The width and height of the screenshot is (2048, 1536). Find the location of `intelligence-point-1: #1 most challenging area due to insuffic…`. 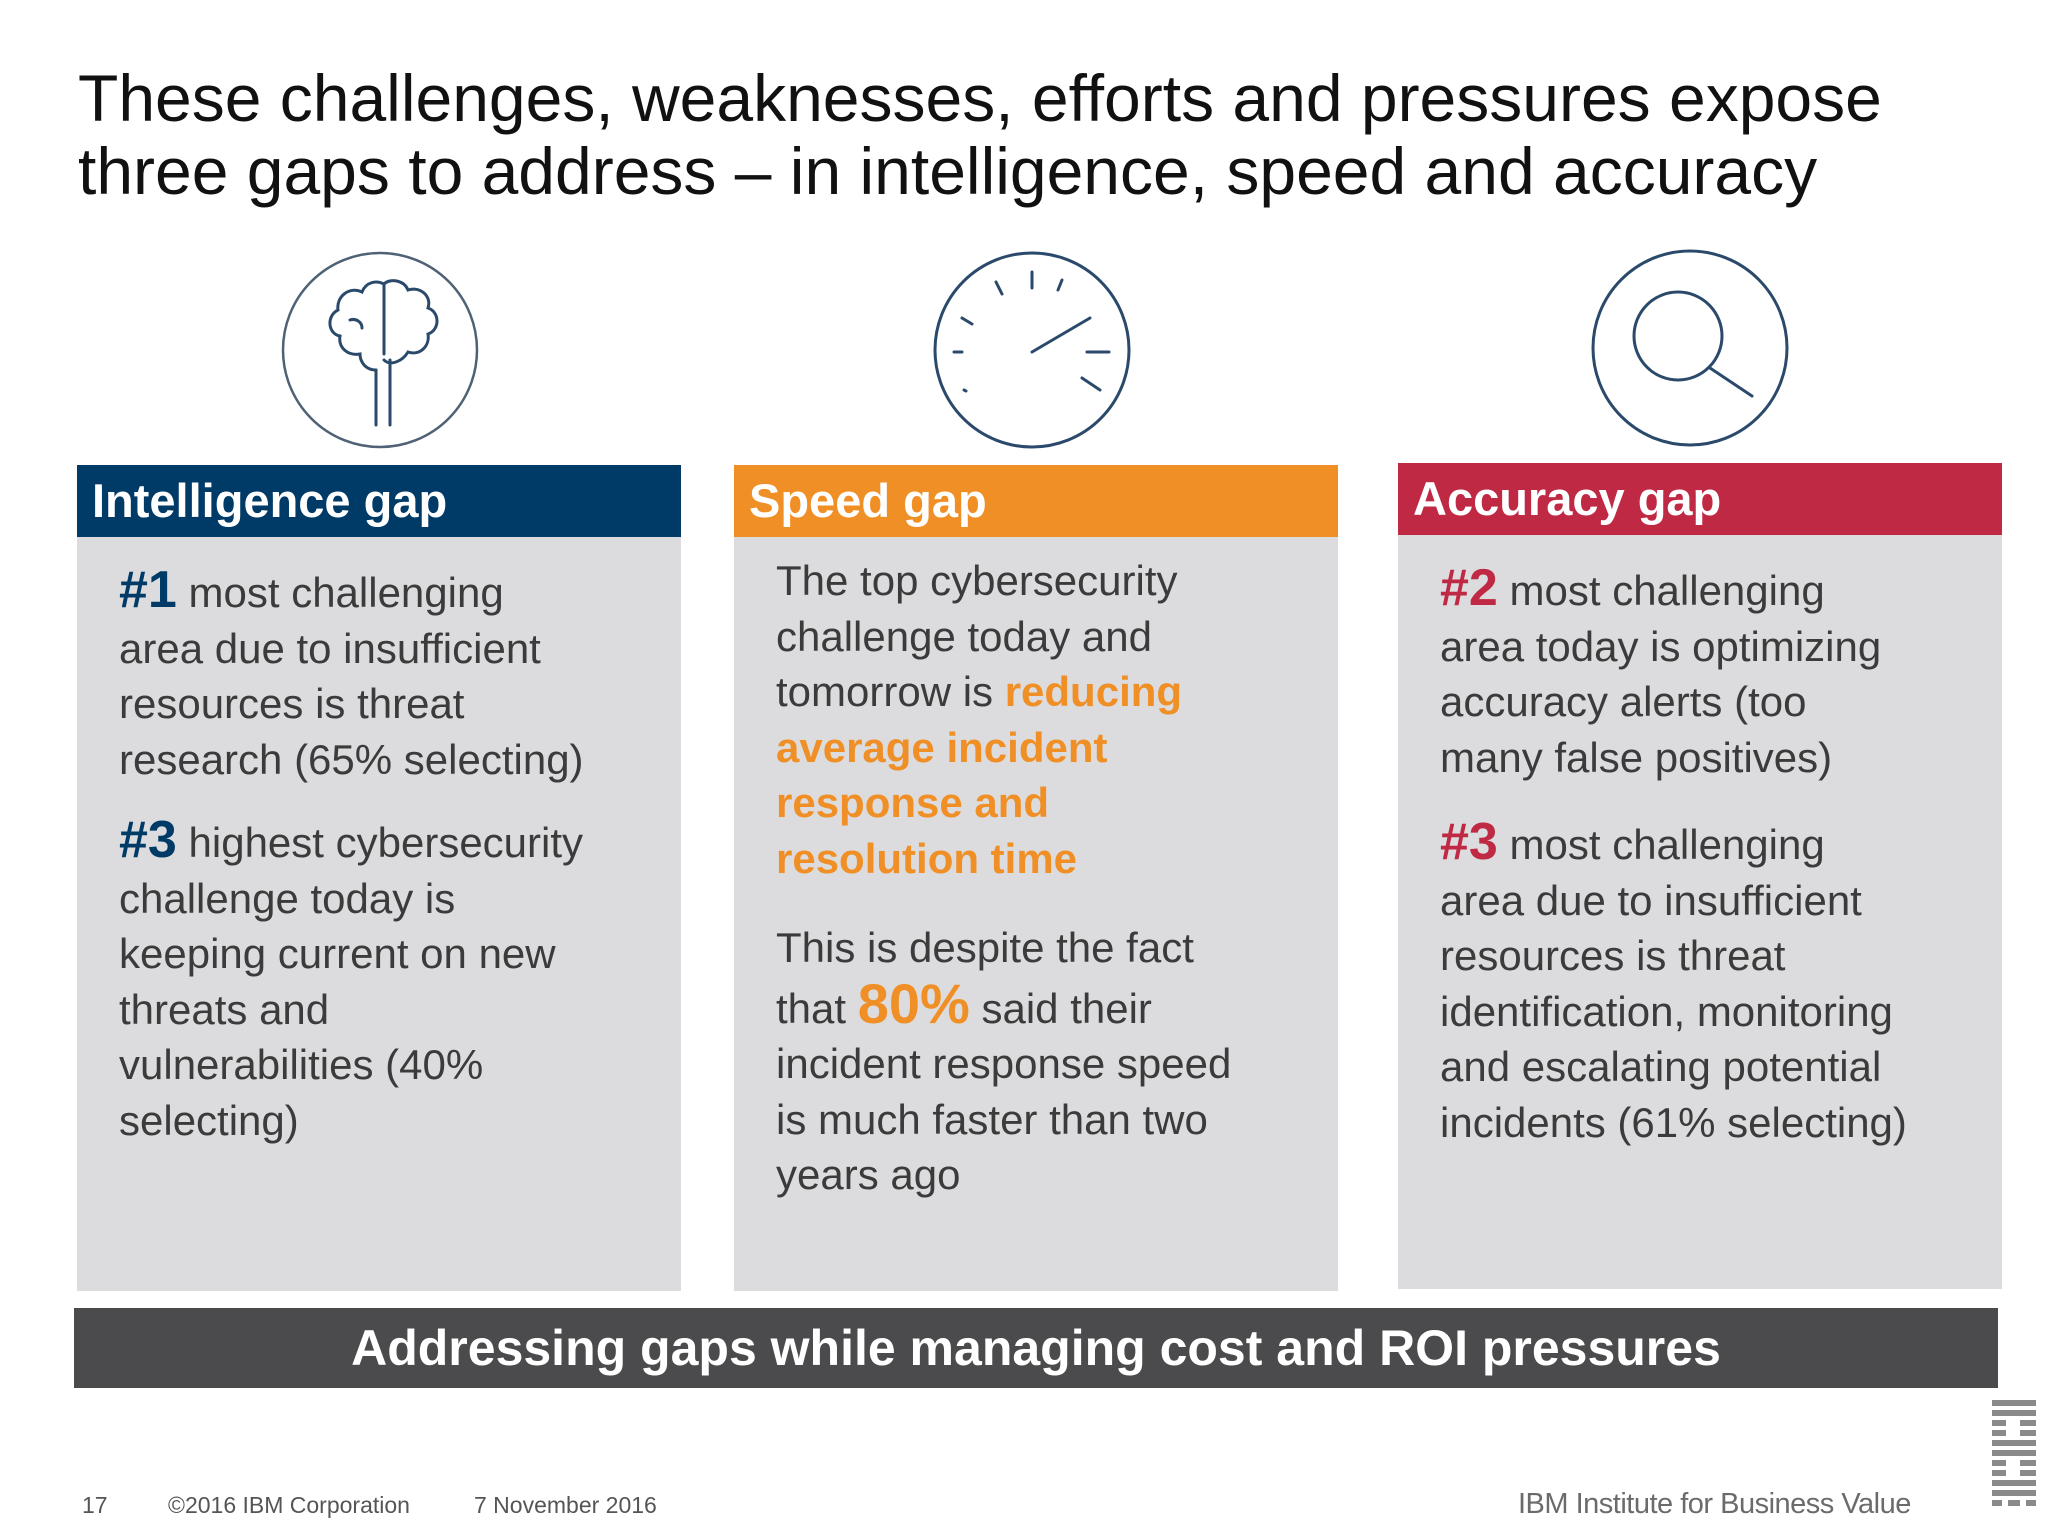

intelligence-point-1: #1 most challenging area due to insuffic… is located at coordinates (351, 672).